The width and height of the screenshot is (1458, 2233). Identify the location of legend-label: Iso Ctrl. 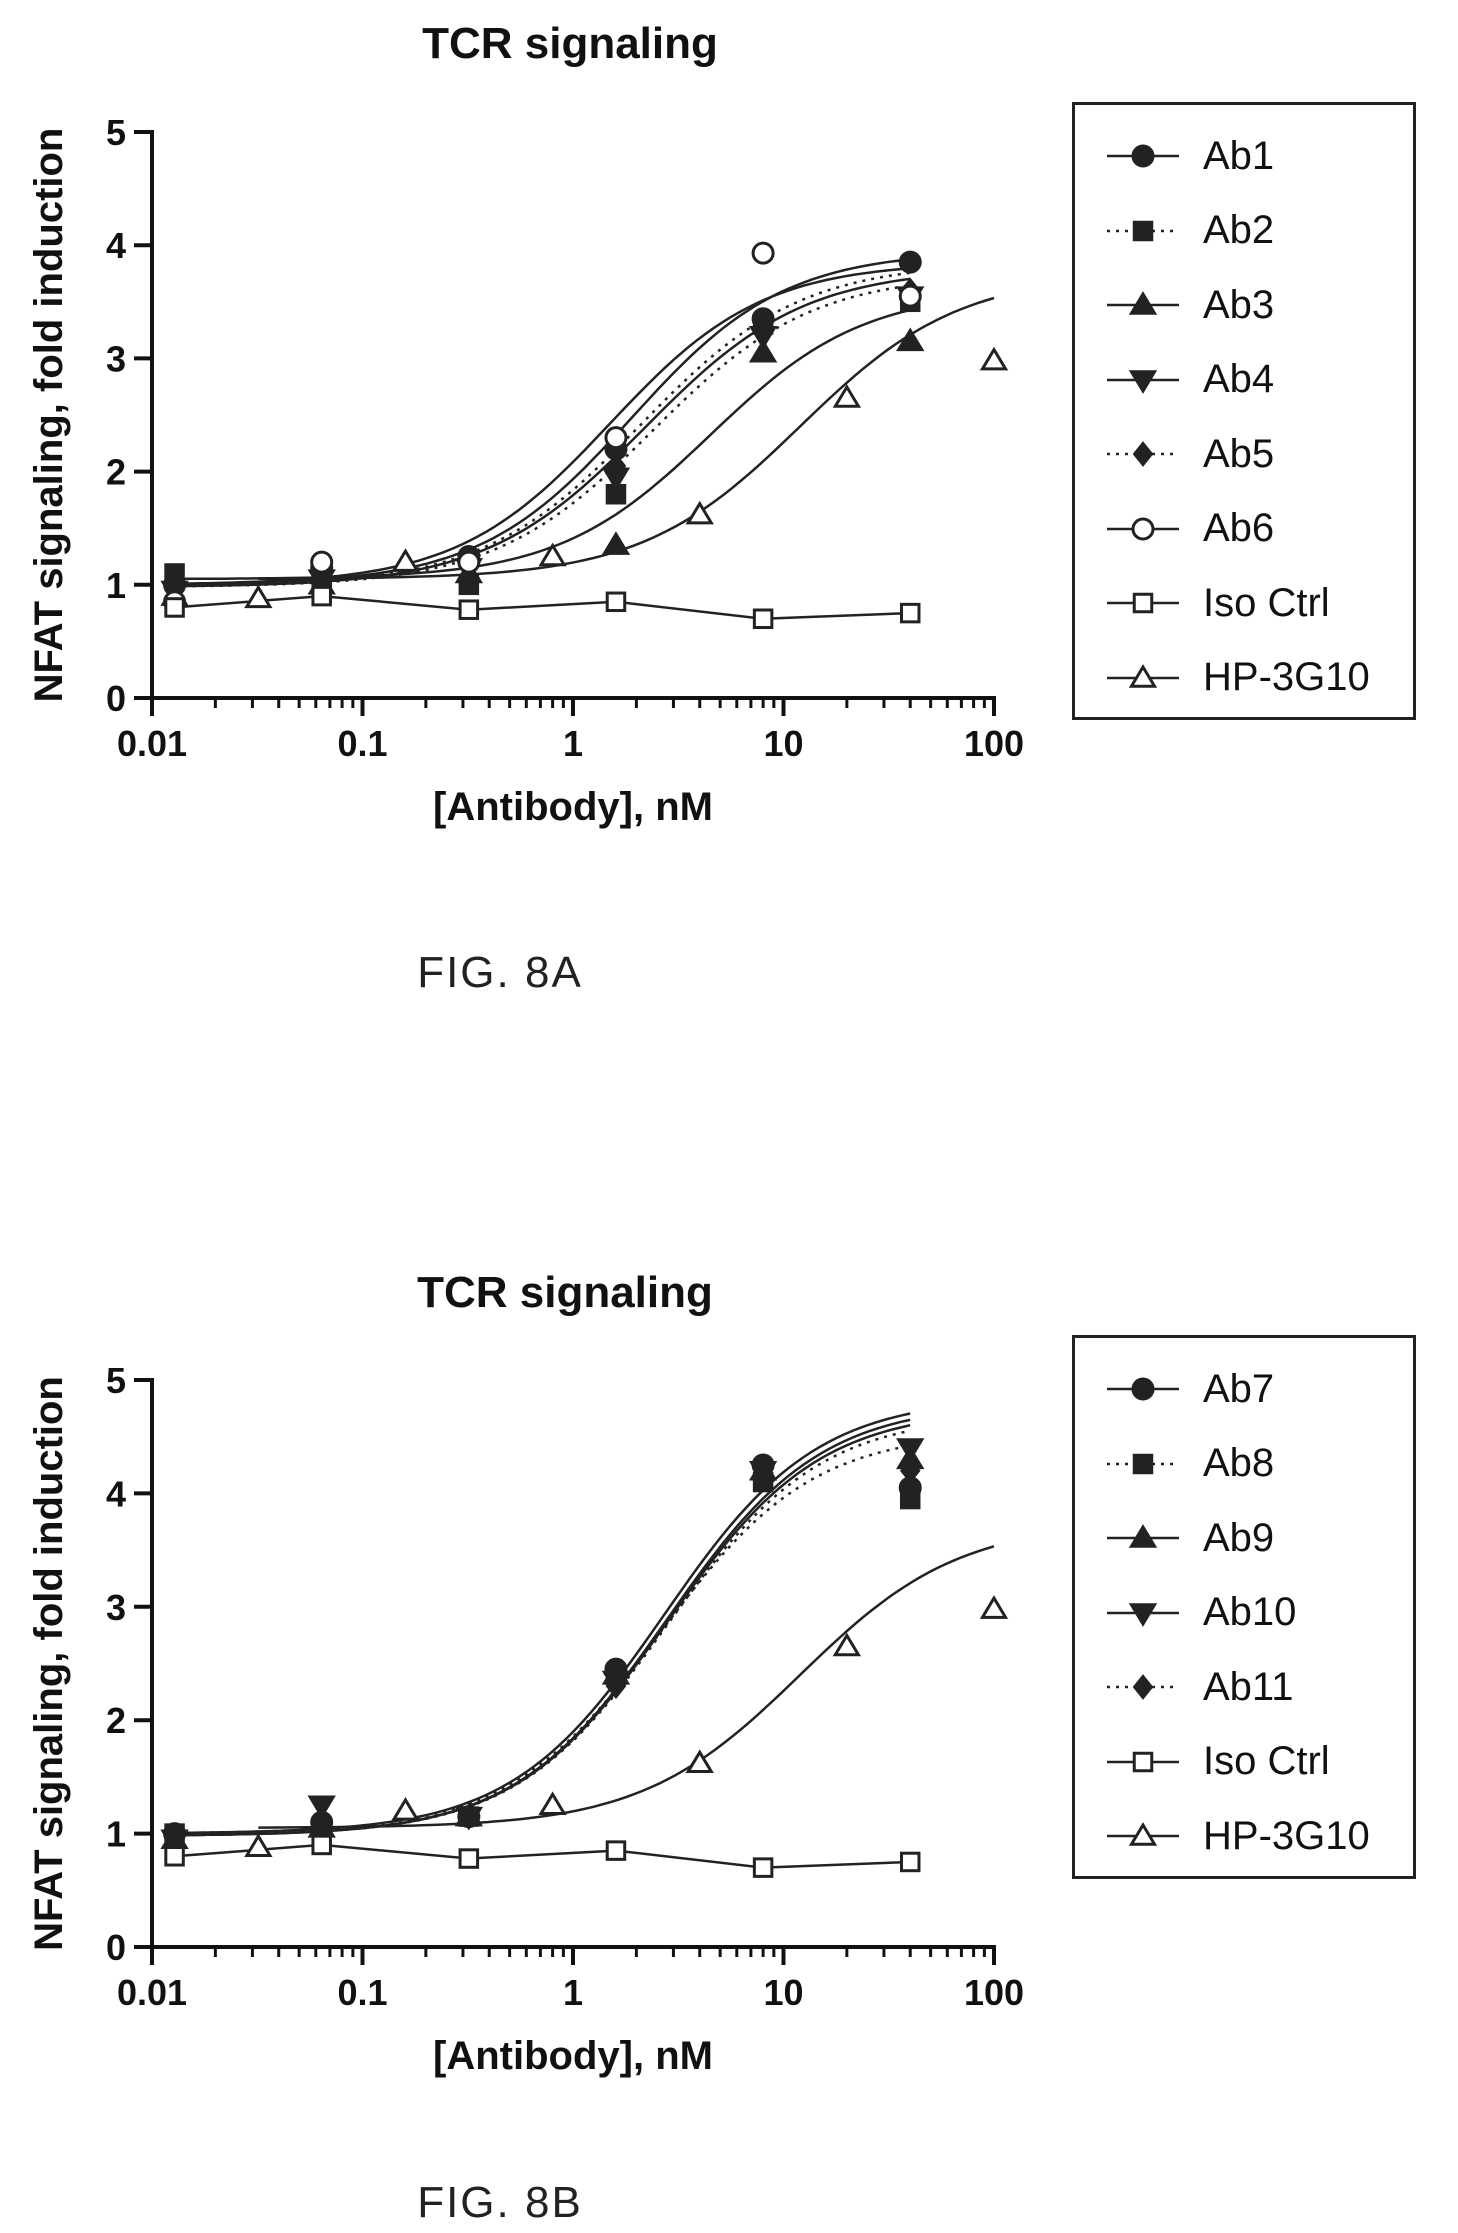
(1266, 602).